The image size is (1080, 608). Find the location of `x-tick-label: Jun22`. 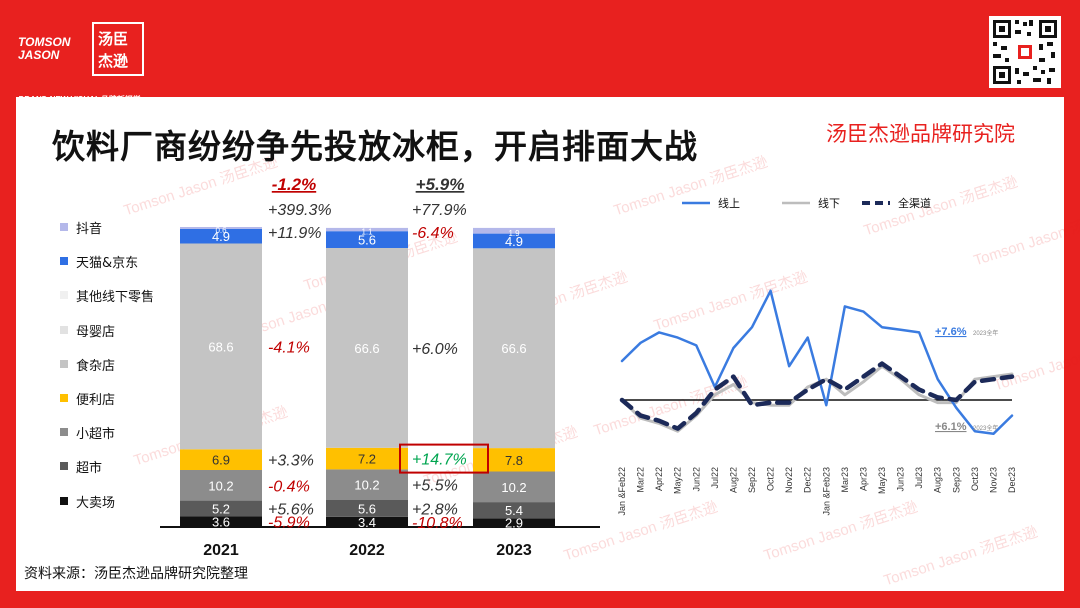

x-tick-label: Jun22 is located at coordinates (696, 479).